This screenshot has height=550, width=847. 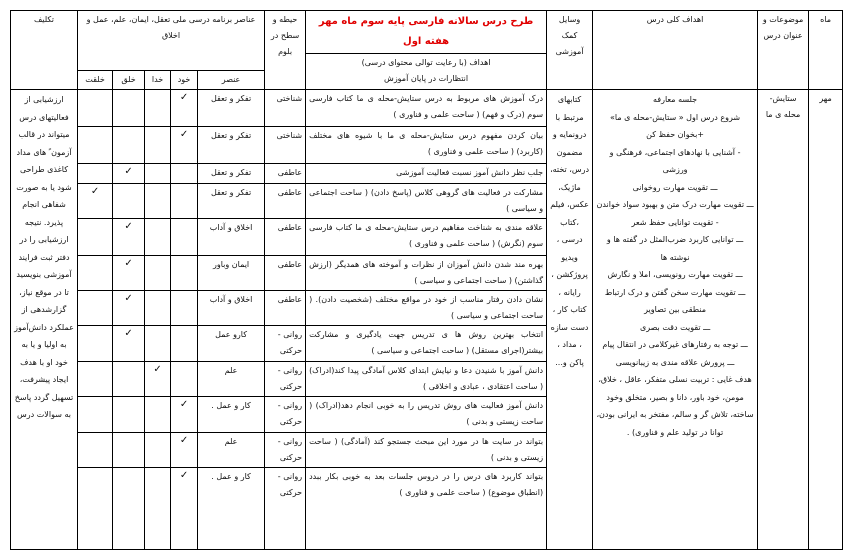 What do you see at coordinates (184, 80) in the screenshot?
I see `header-khod: خود` at bounding box center [184, 80].